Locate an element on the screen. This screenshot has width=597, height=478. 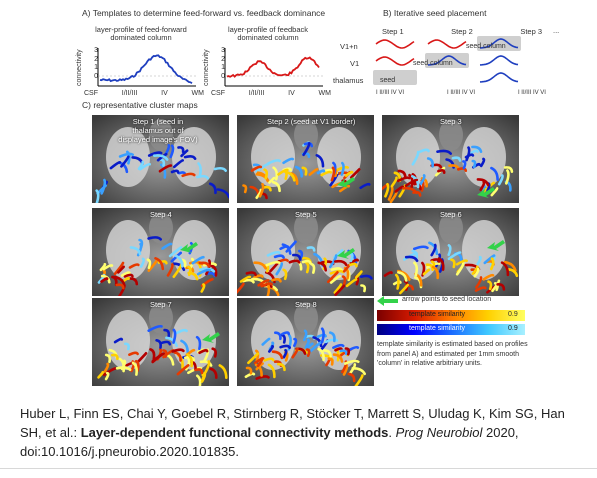
step-headers: Step 1 Step 2 Step 3 is located at coordinates (462, 31).